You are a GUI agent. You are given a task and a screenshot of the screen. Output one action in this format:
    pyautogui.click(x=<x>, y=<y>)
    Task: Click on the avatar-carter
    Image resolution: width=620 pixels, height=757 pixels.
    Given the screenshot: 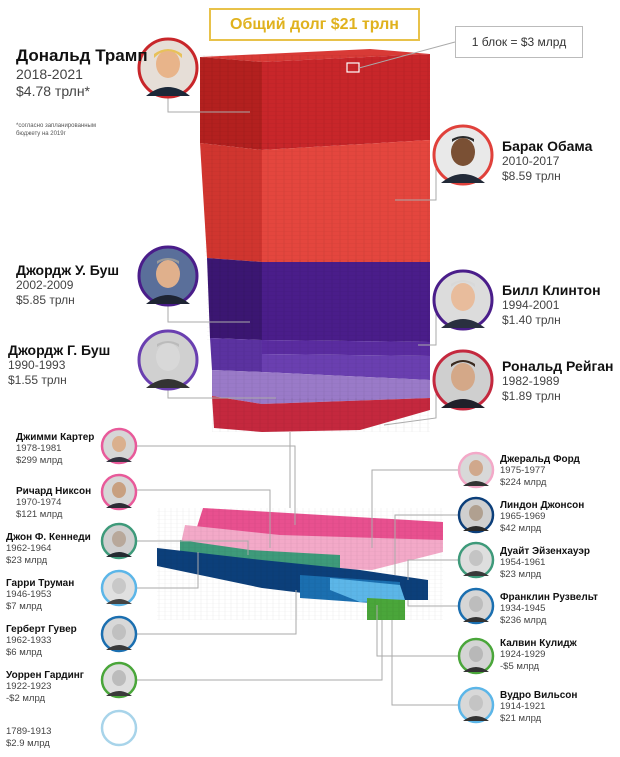 What is the action you would take?
    pyautogui.click(x=119, y=446)
    